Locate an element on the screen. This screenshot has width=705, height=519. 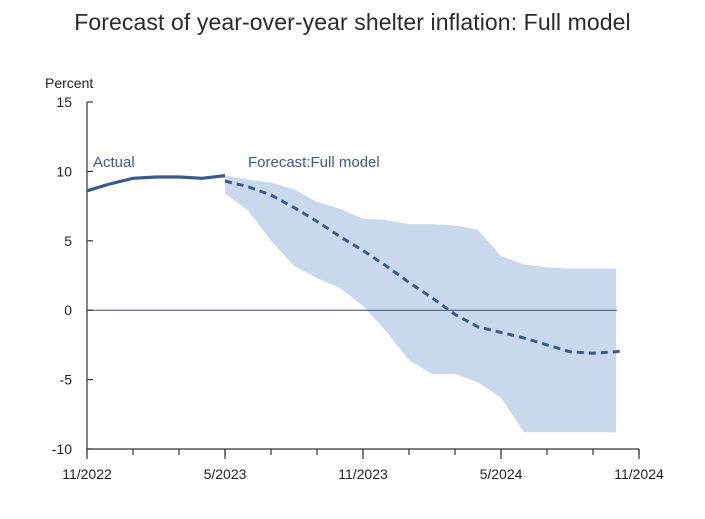
forecast-series-label: Forecast:Full model is located at coordinates (314, 162).